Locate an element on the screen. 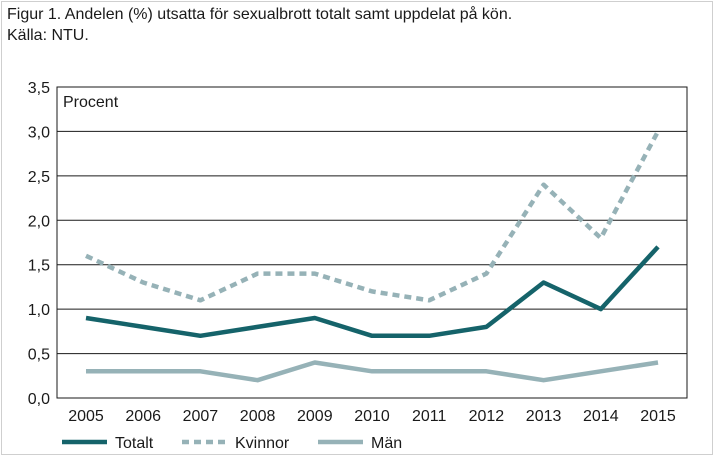  legend-label: Män is located at coordinates (386, 443).